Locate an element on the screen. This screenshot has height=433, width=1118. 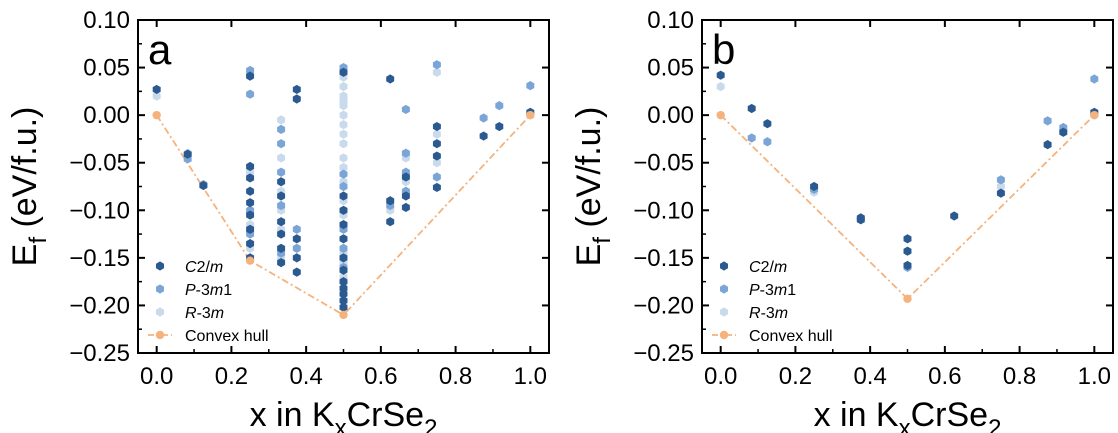
panel-b-legend-label-part: P is located at coordinates (754, 290).